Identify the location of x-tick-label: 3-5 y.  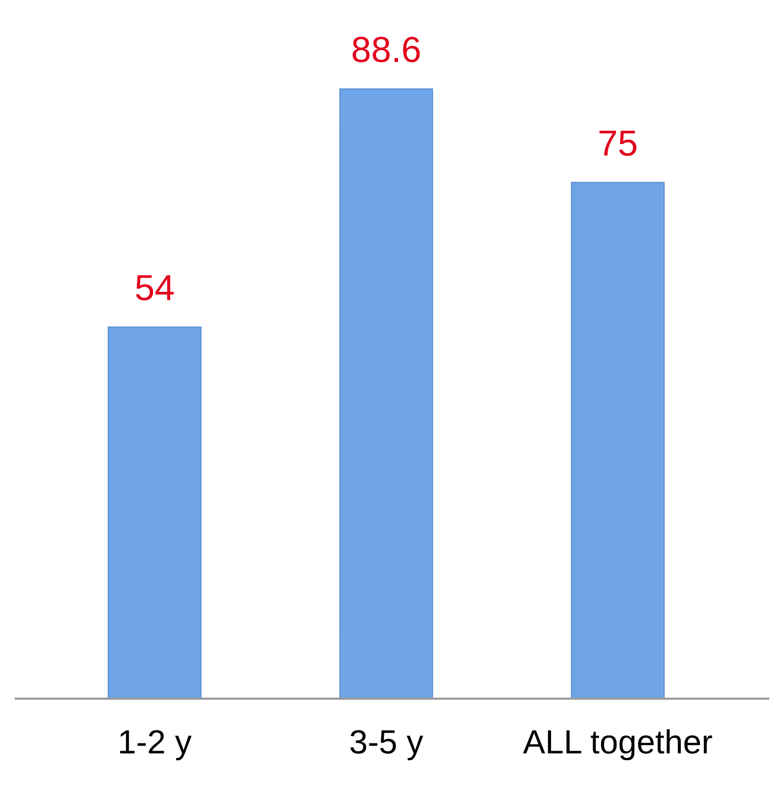
(387, 745).